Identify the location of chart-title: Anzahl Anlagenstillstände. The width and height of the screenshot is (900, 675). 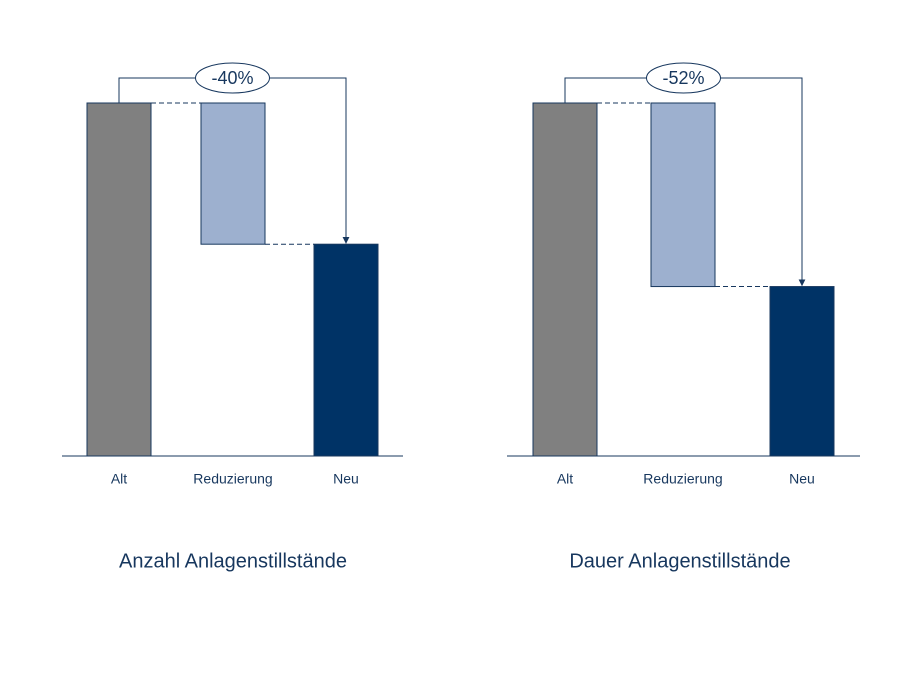
(233, 561).